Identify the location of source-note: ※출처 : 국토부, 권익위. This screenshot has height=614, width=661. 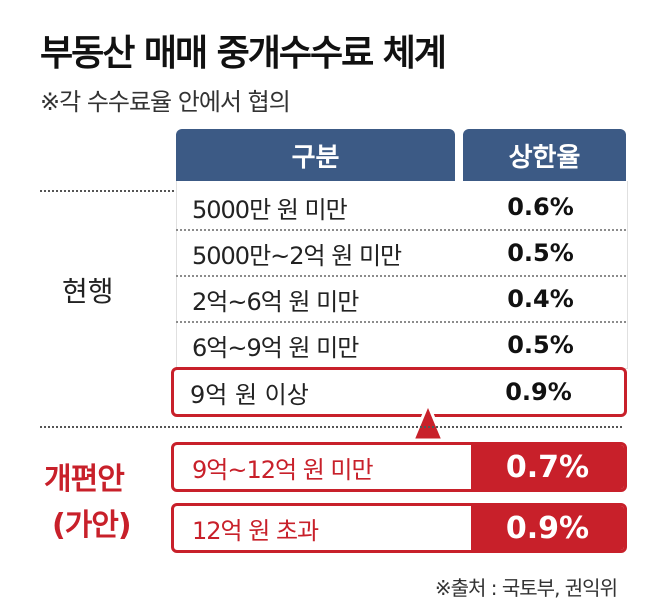
(526, 588).